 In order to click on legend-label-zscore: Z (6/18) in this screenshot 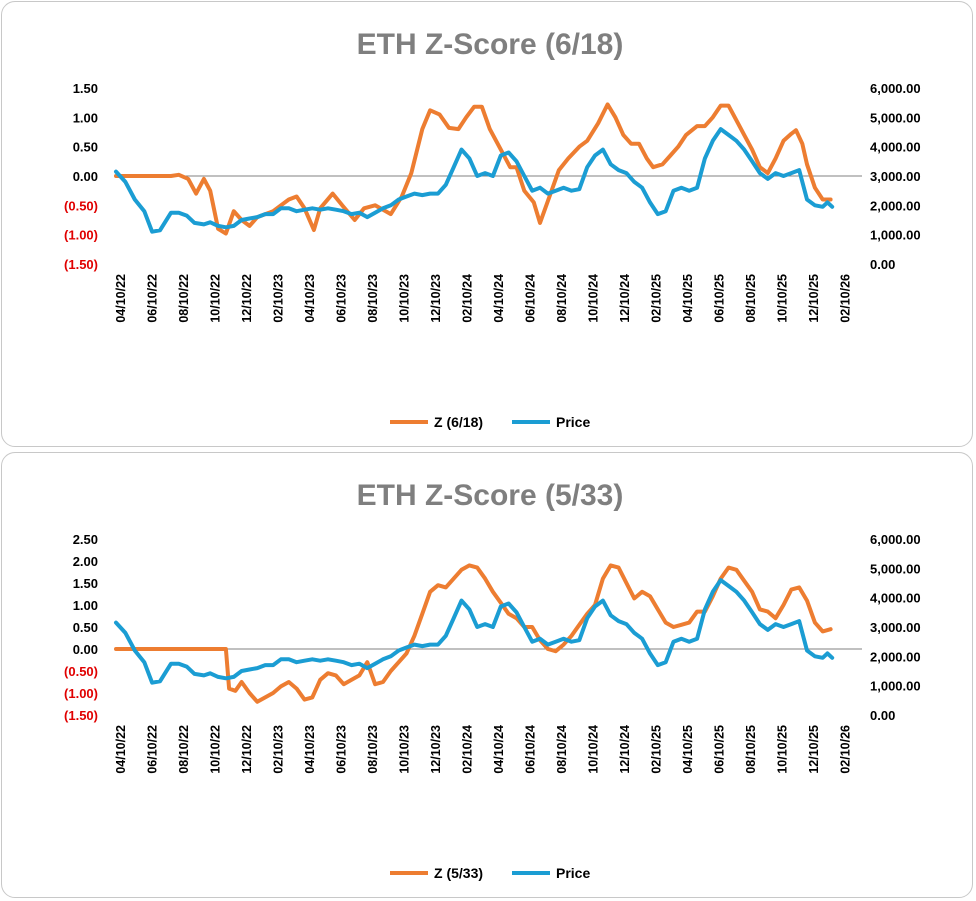, I will do `click(458, 422)`.